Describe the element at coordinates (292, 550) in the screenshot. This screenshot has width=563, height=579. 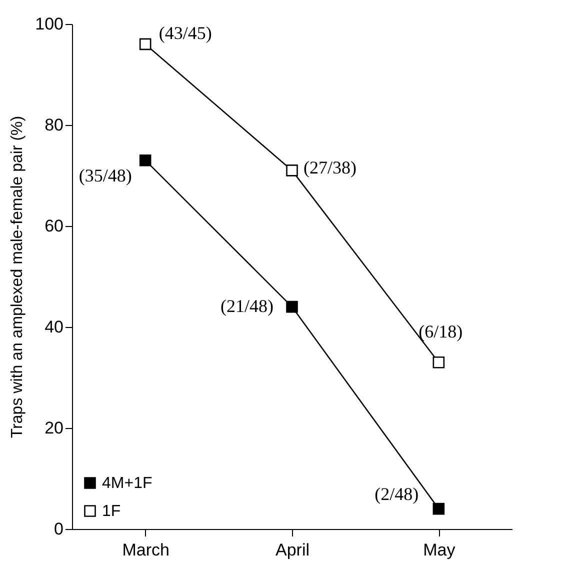
I see `x-tick-label: April` at that location.